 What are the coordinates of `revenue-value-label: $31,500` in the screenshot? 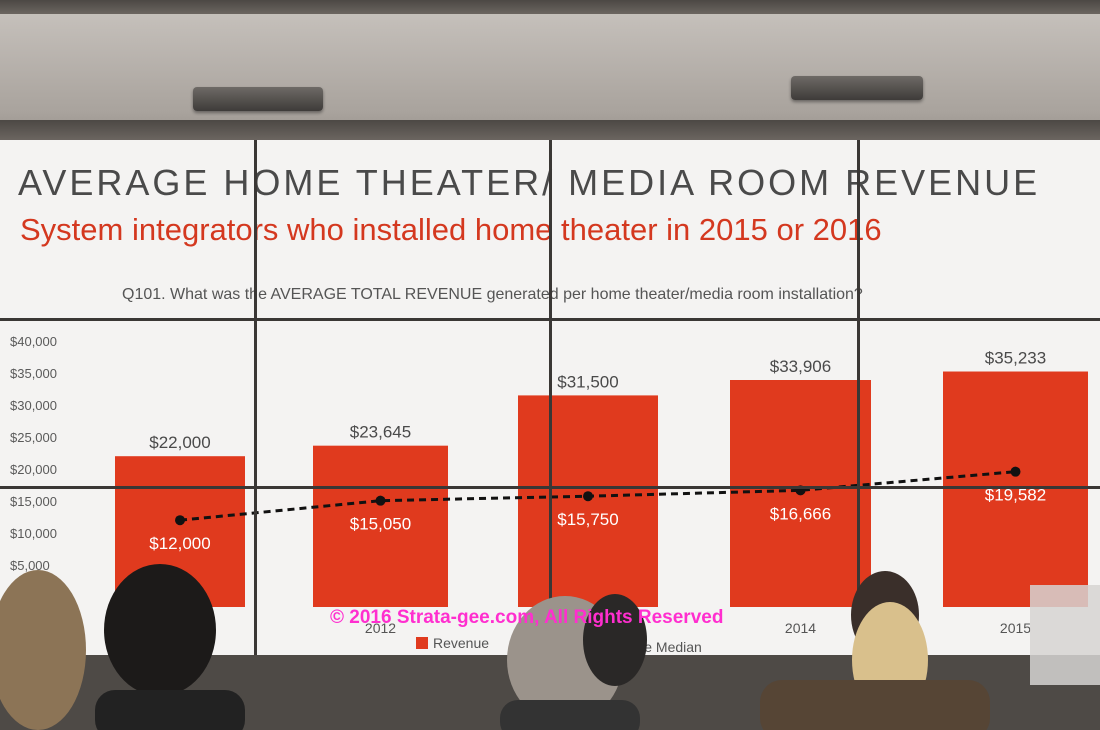 It's located at (587, 381).